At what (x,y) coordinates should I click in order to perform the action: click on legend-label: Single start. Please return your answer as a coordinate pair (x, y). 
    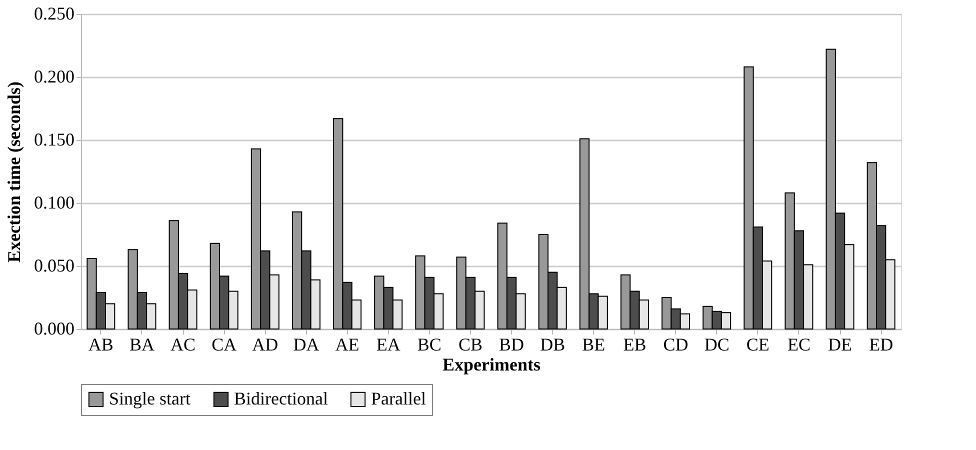
    Looking at the image, I should click on (149, 398).